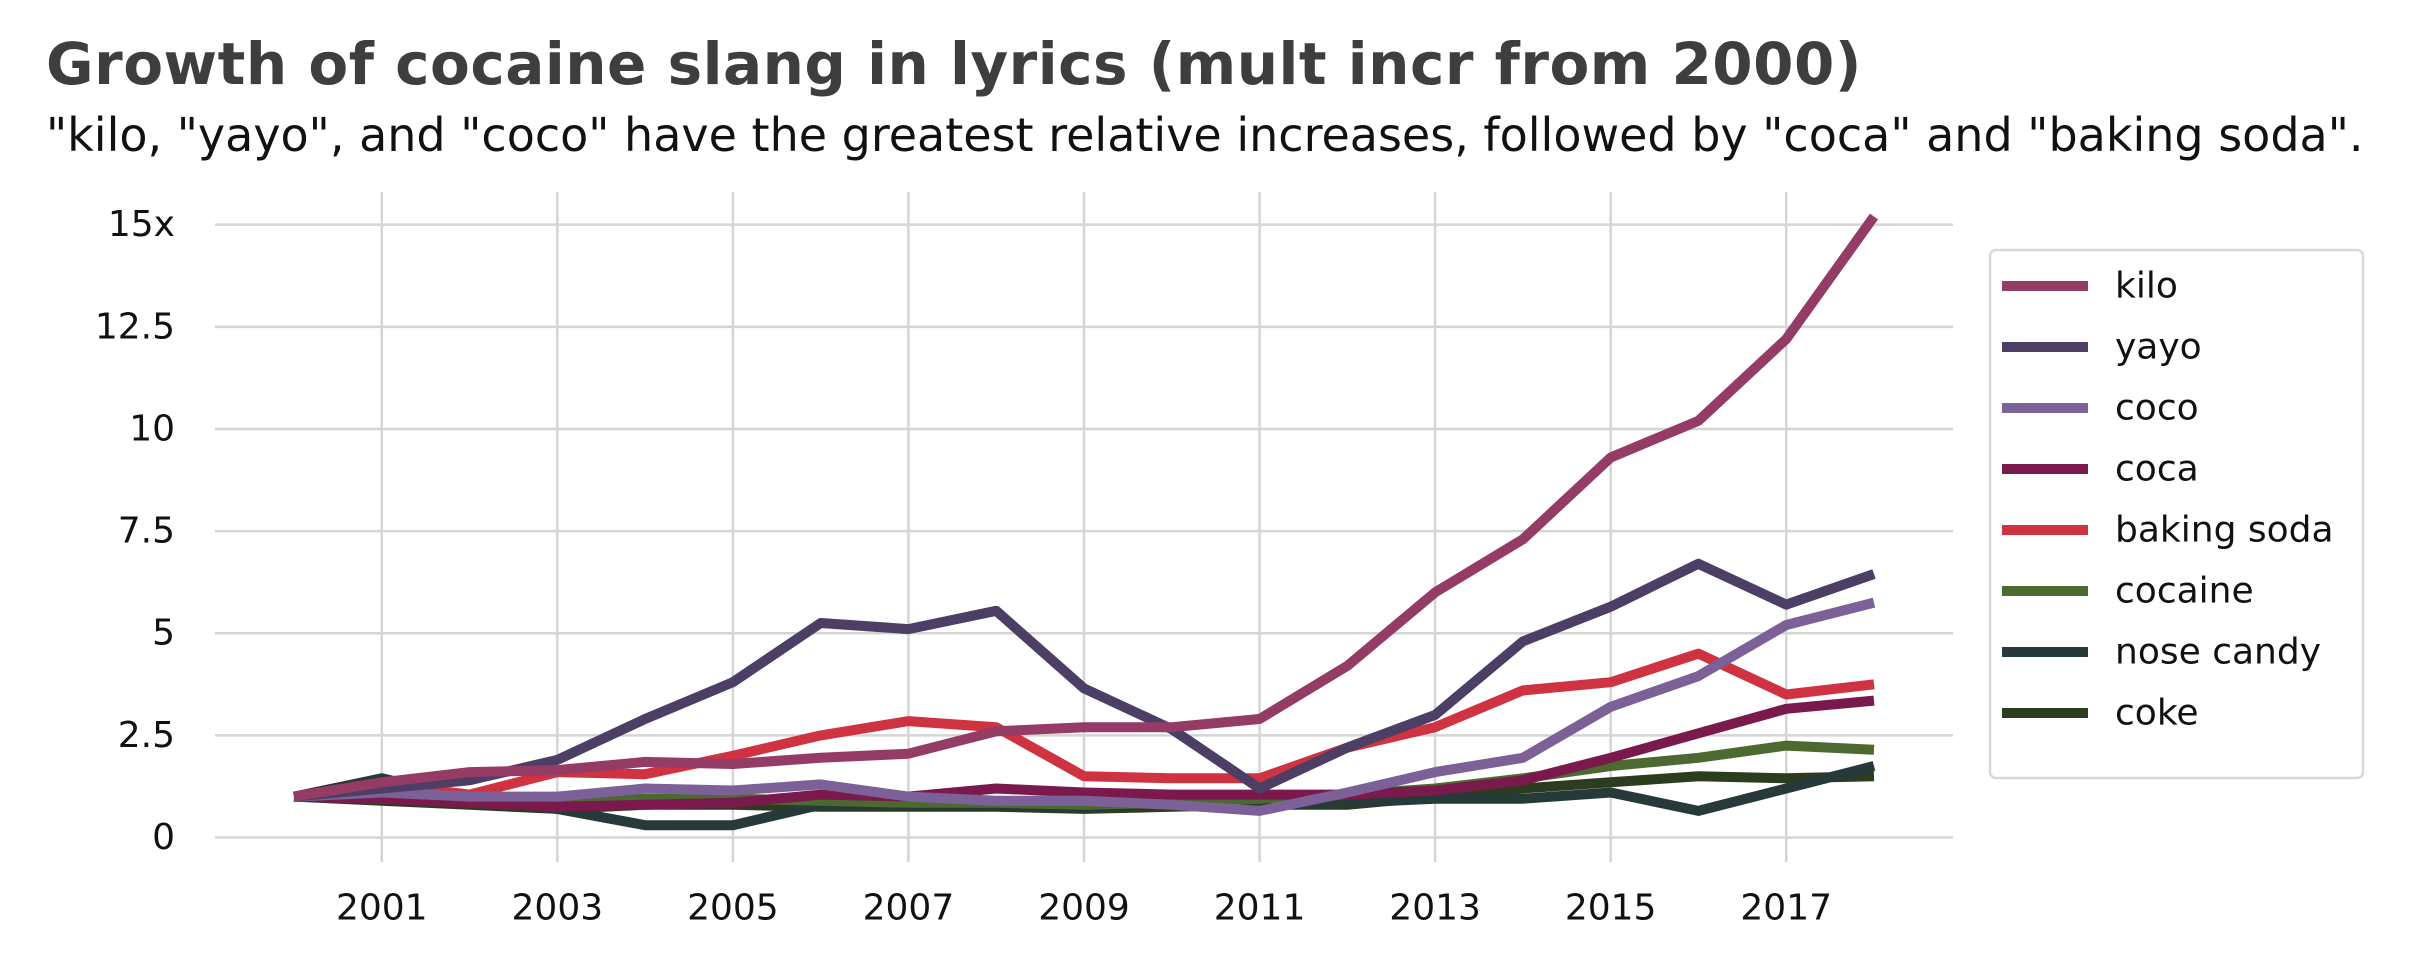  I want to click on x-tick-label: 2005, so click(733, 908).